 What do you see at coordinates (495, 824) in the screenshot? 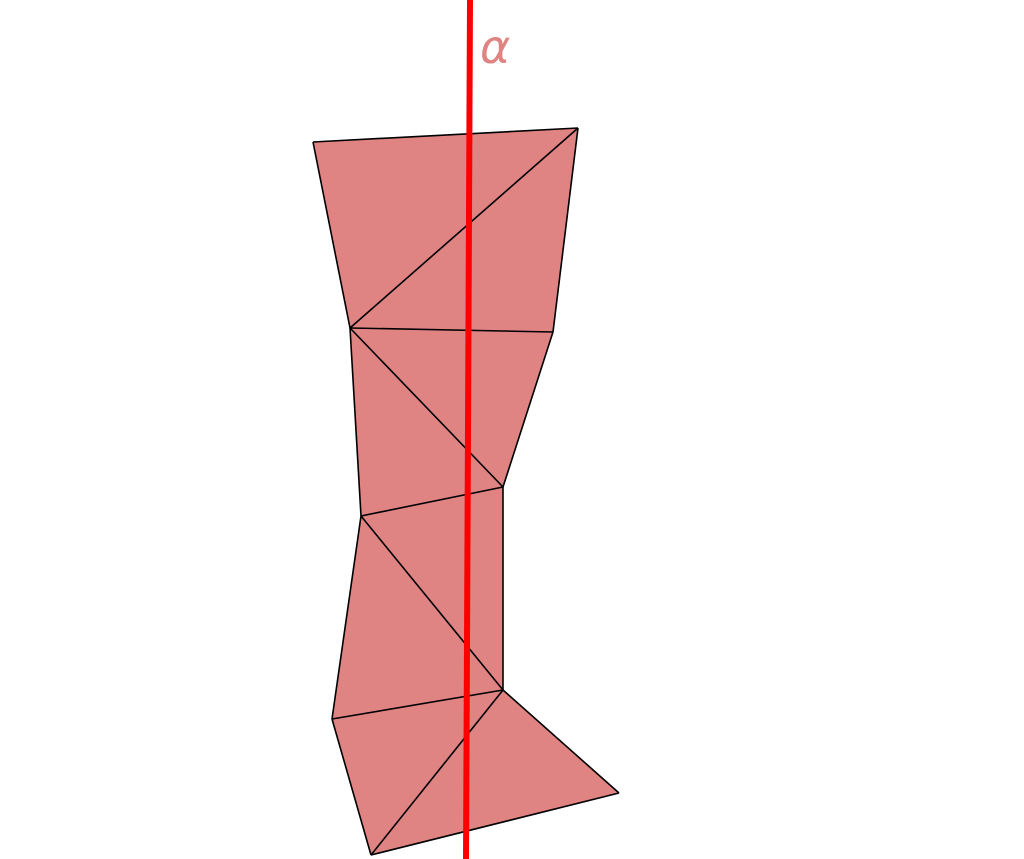
I see `edge-bottom` at bounding box center [495, 824].